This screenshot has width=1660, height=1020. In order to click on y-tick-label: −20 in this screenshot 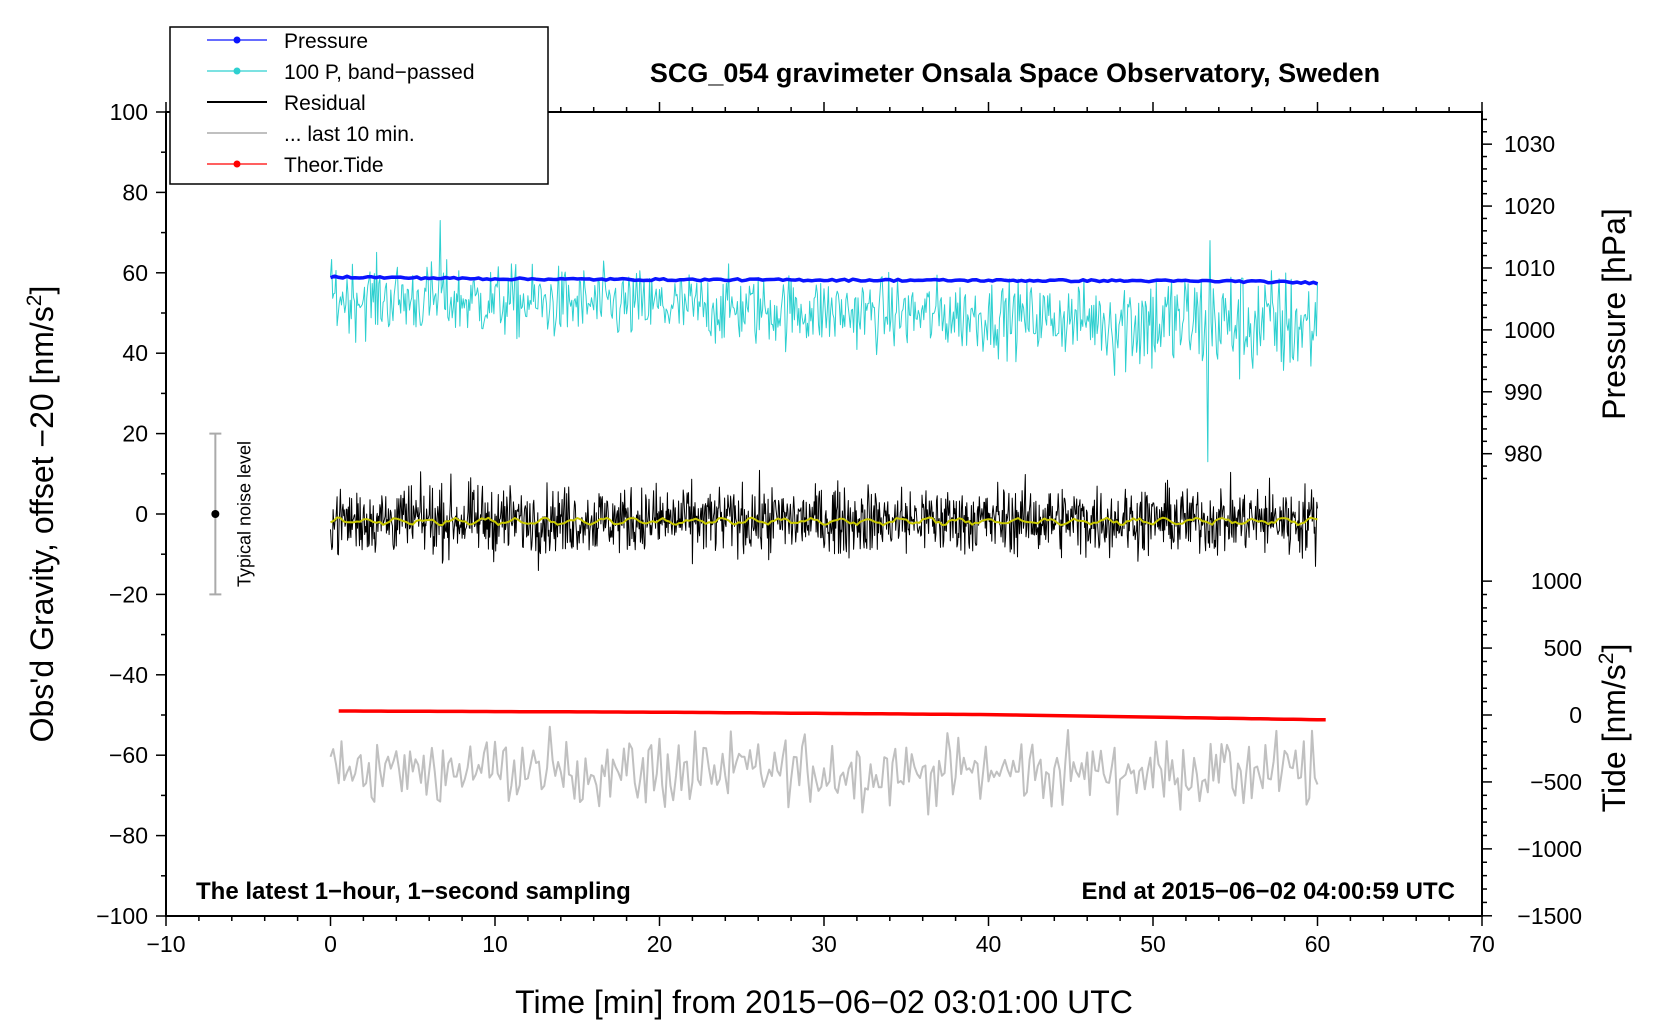, I will do `click(128, 594)`.